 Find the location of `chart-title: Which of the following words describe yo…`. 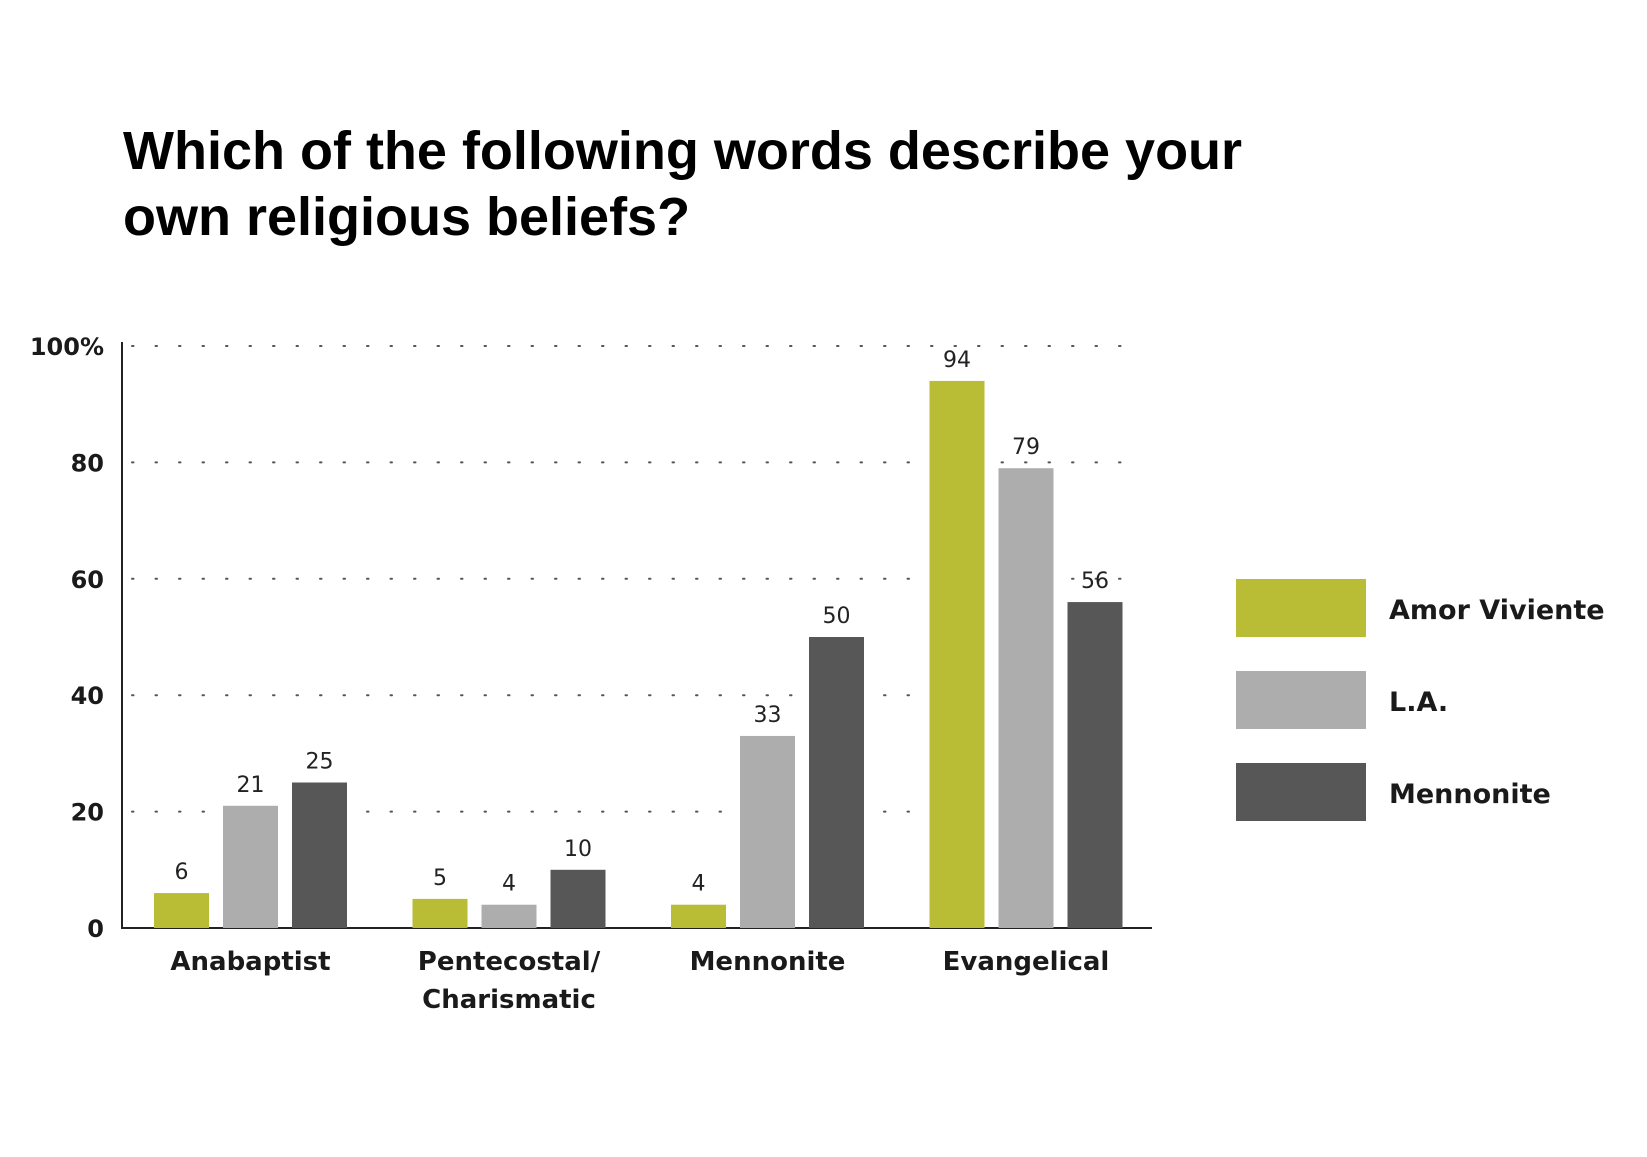

chart-title: Which of the following words describe yo… is located at coordinates (748, 184).